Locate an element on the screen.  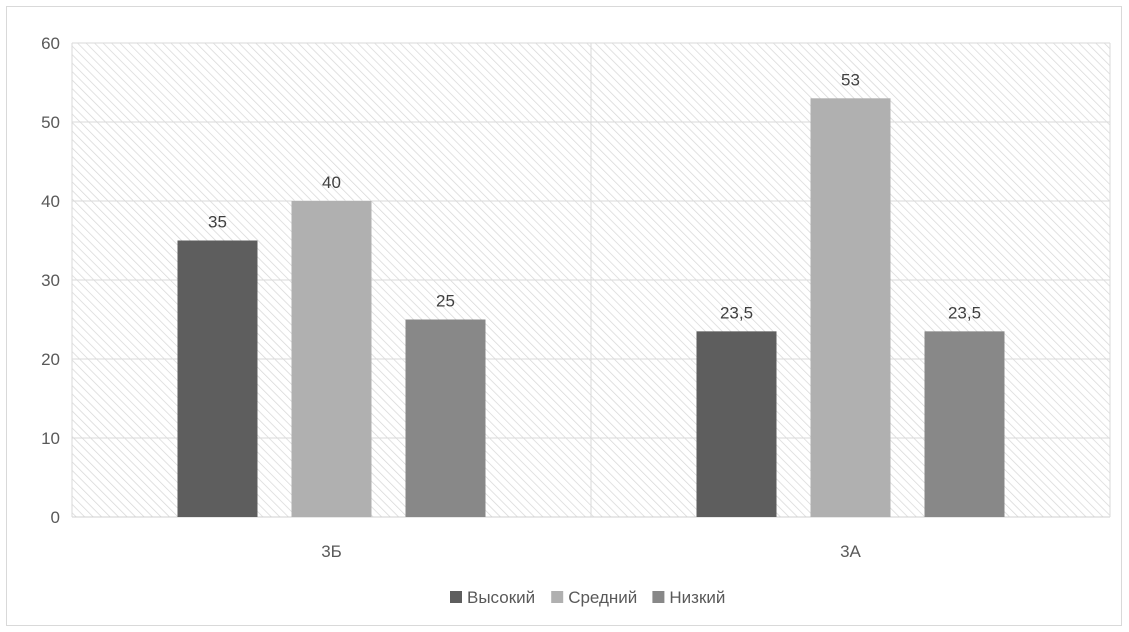
y-tick-label: 60 is located at coordinates (50, 43).